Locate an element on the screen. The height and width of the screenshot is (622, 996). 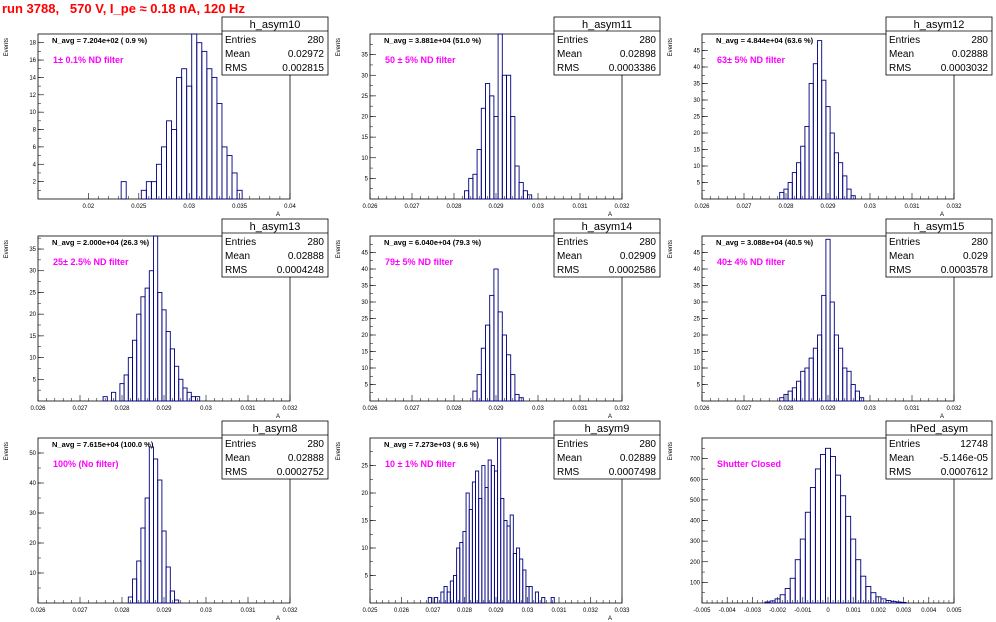
y-tick-label: 35 is located at coordinates (364, 56).